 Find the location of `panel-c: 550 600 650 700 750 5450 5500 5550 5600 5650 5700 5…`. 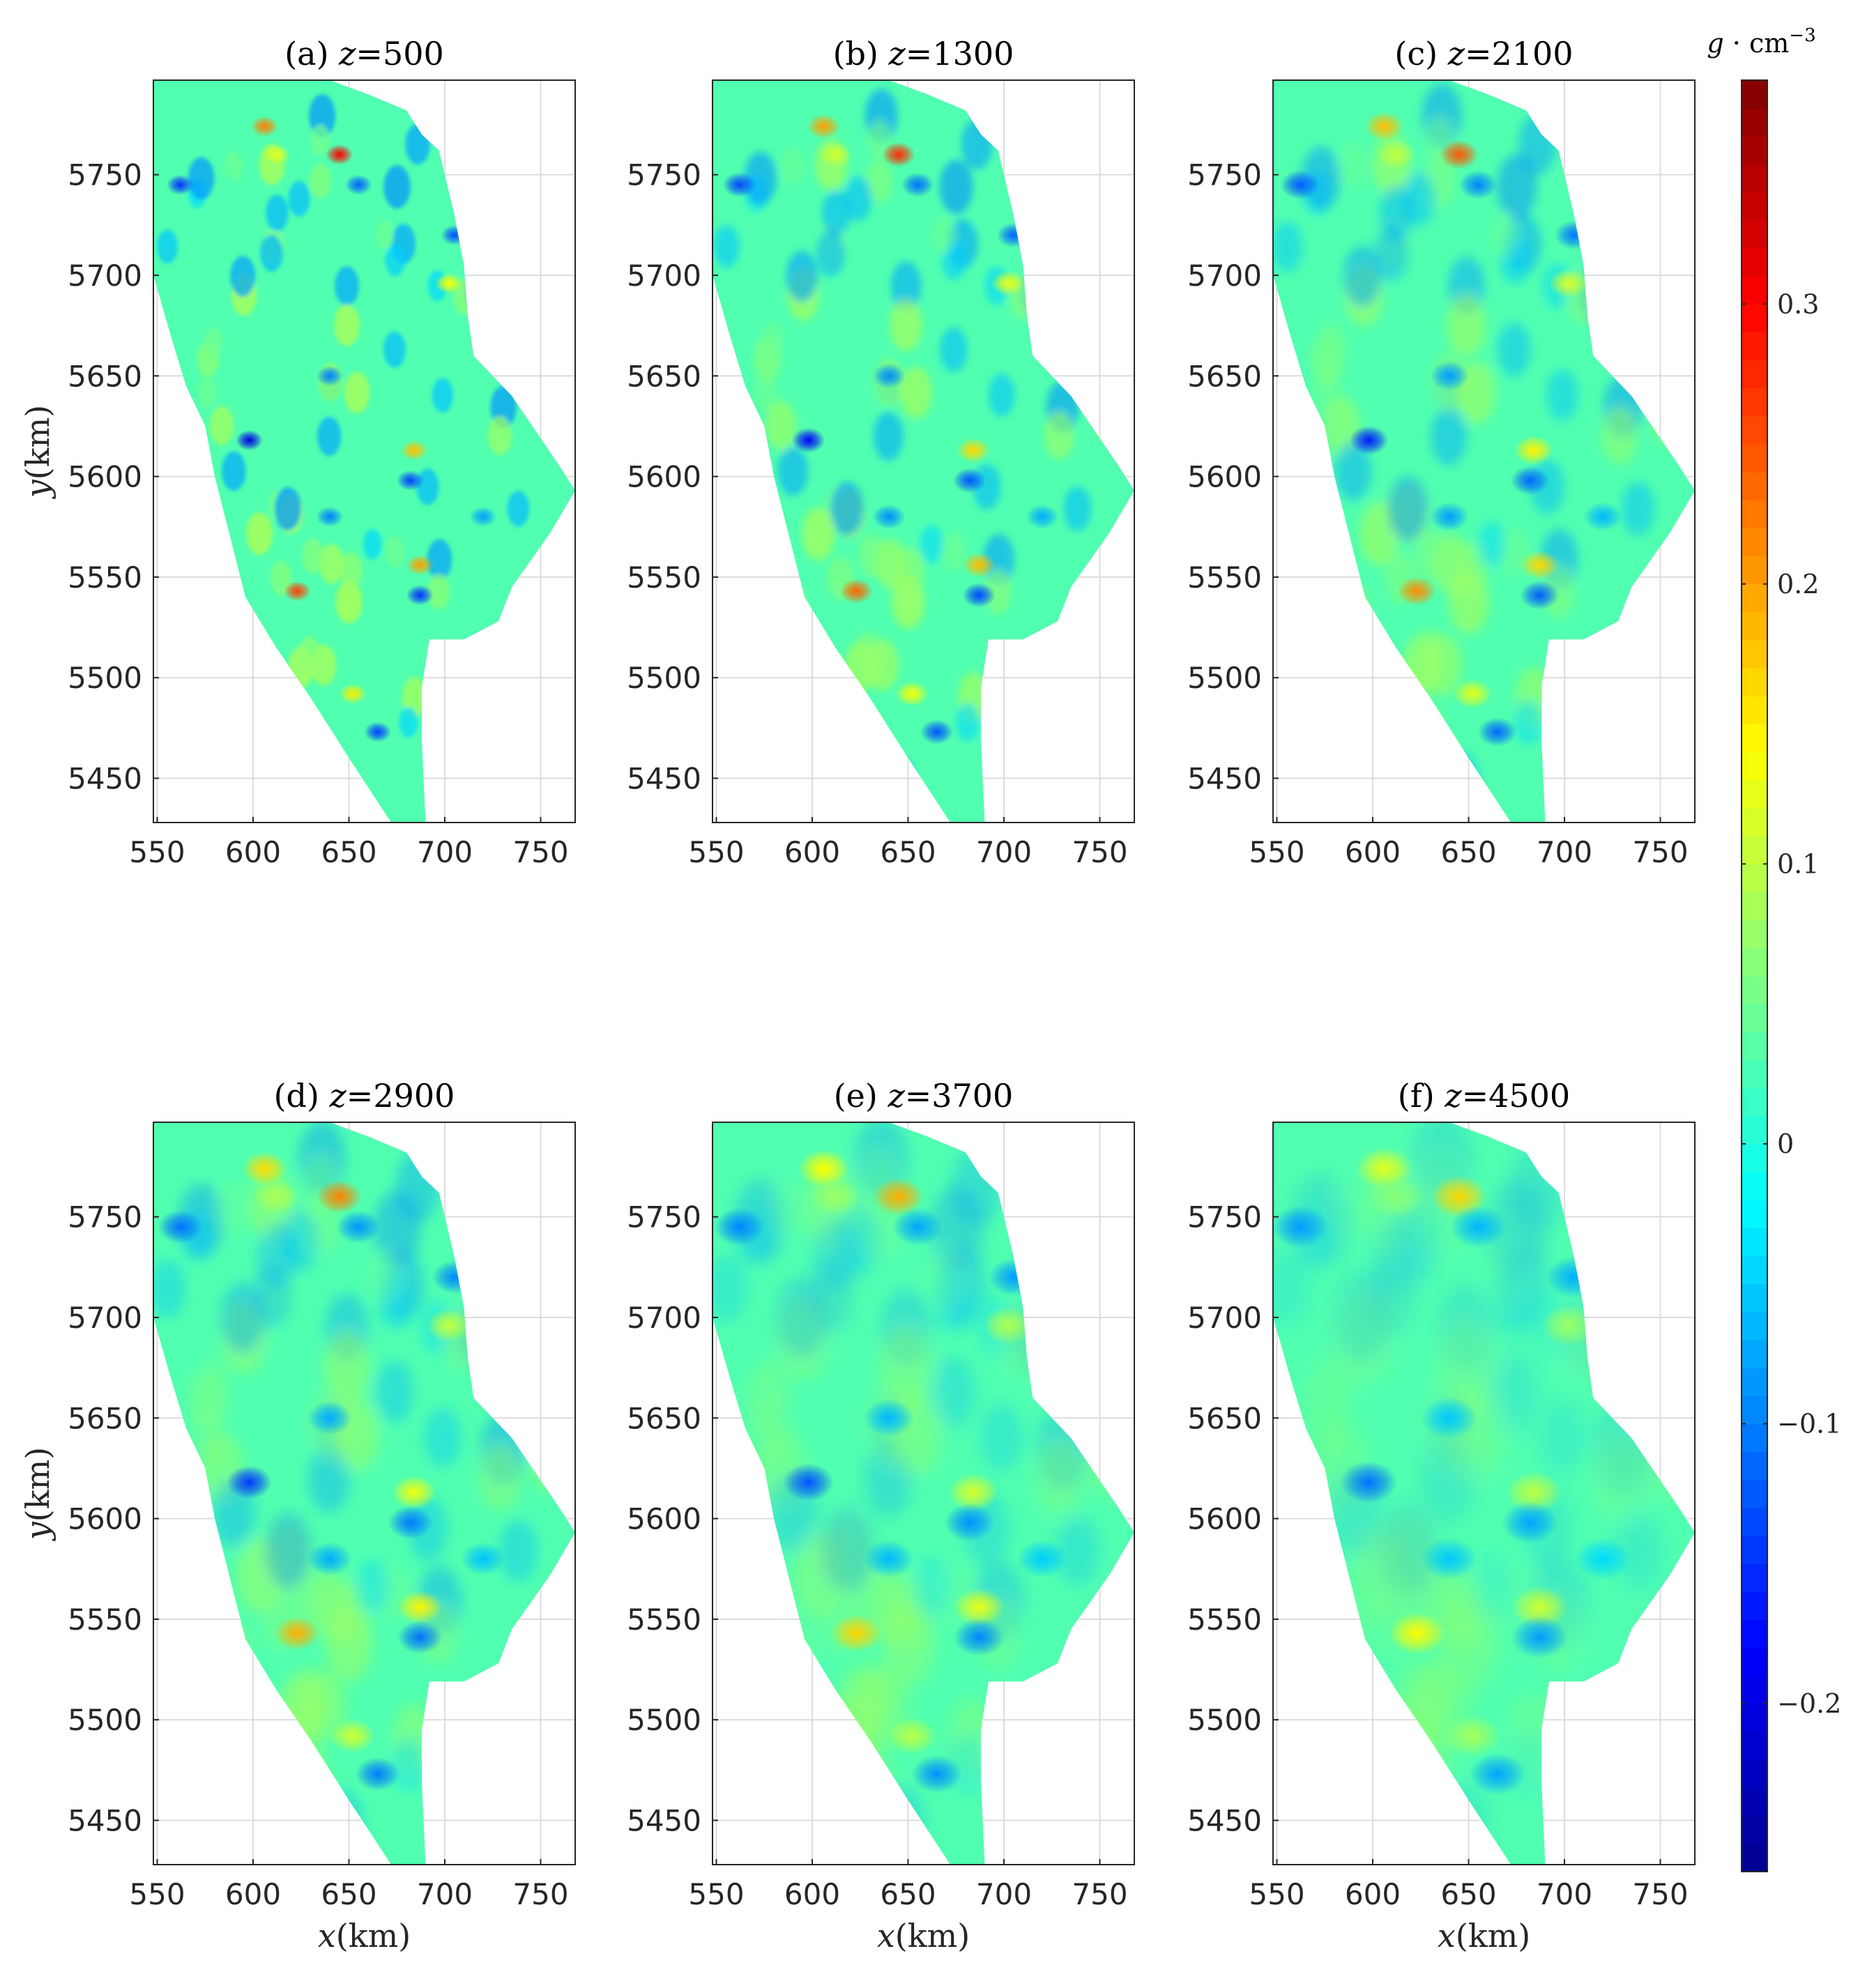

panel-c: 550 600 650 700 750 5450 5500 5550 5600 5650 5700 5… is located at coordinates (1441, 452).